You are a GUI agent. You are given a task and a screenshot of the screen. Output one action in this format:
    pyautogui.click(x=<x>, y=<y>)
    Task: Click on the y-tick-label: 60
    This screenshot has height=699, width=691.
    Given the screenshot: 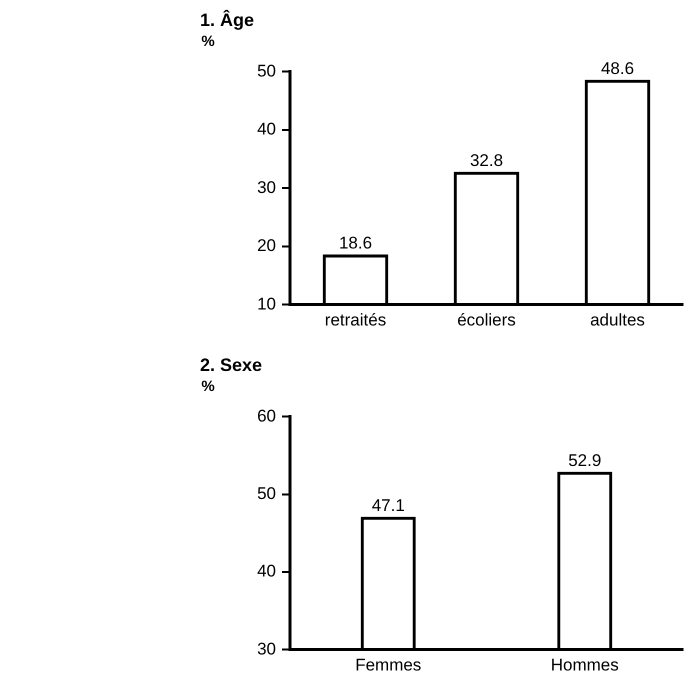 What is the action you would take?
    pyautogui.click(x=266, y=416)
    